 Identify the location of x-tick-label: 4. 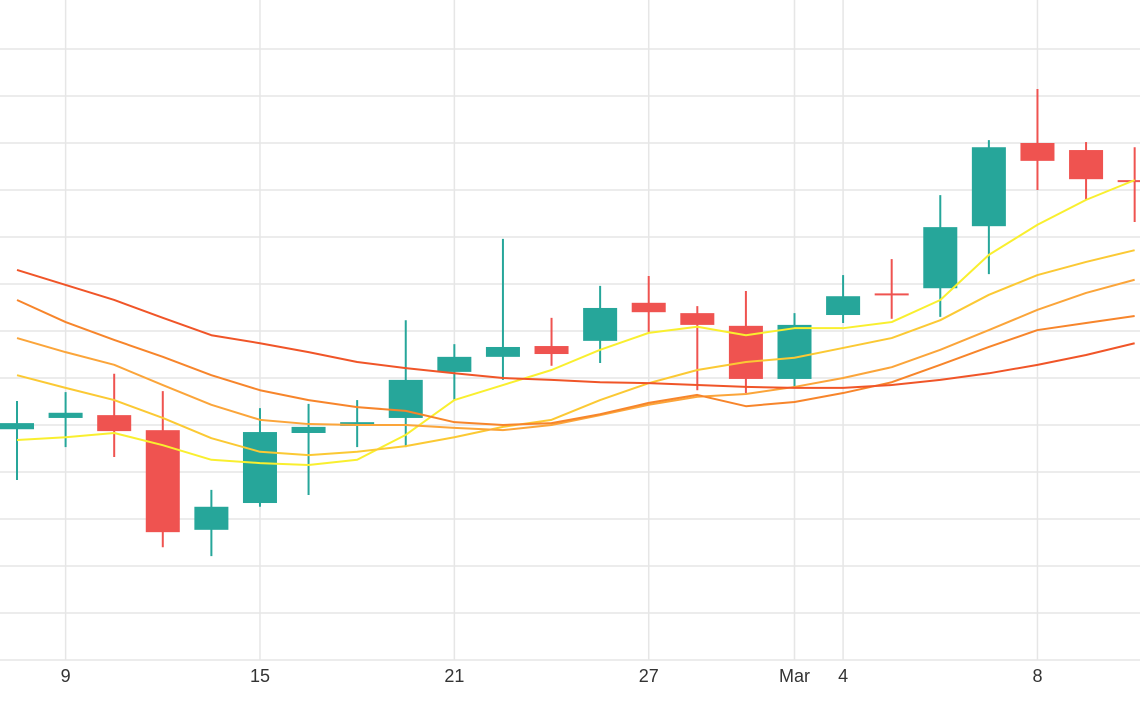
(843, 676).